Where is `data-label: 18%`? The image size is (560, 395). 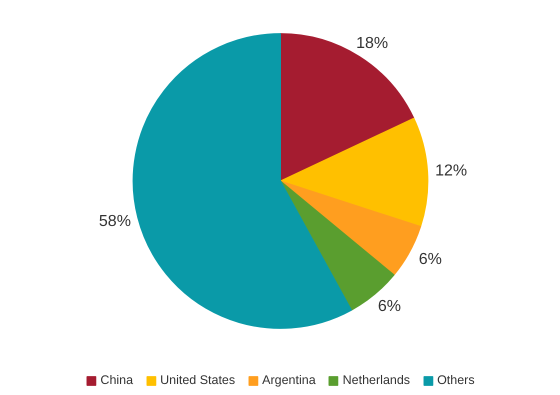 data-label: 18% is located at coordinates (372, 43).